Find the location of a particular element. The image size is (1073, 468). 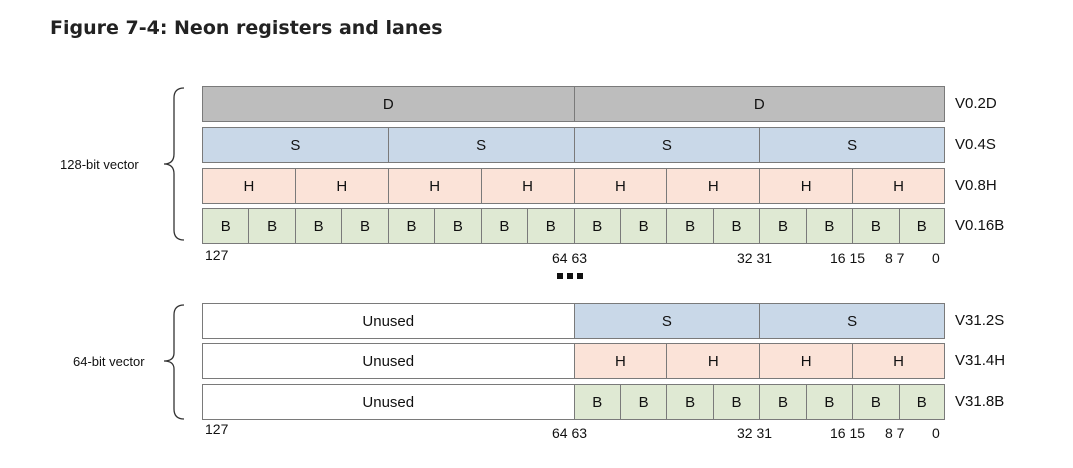

register-row: Unused H H H H is located at coordinates (573, 361).